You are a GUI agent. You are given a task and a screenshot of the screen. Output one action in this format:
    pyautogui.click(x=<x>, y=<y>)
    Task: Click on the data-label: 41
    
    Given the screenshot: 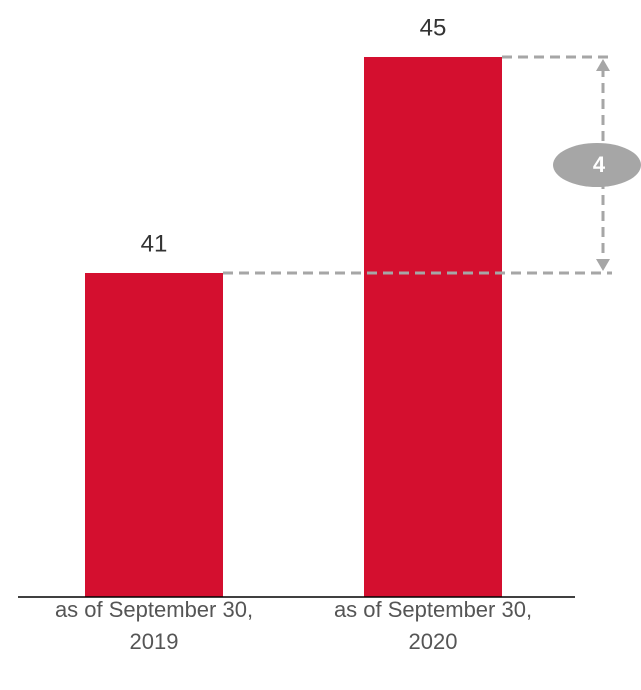 What is the action you would take?
    pyautogui.click(x=154, y=243)
    